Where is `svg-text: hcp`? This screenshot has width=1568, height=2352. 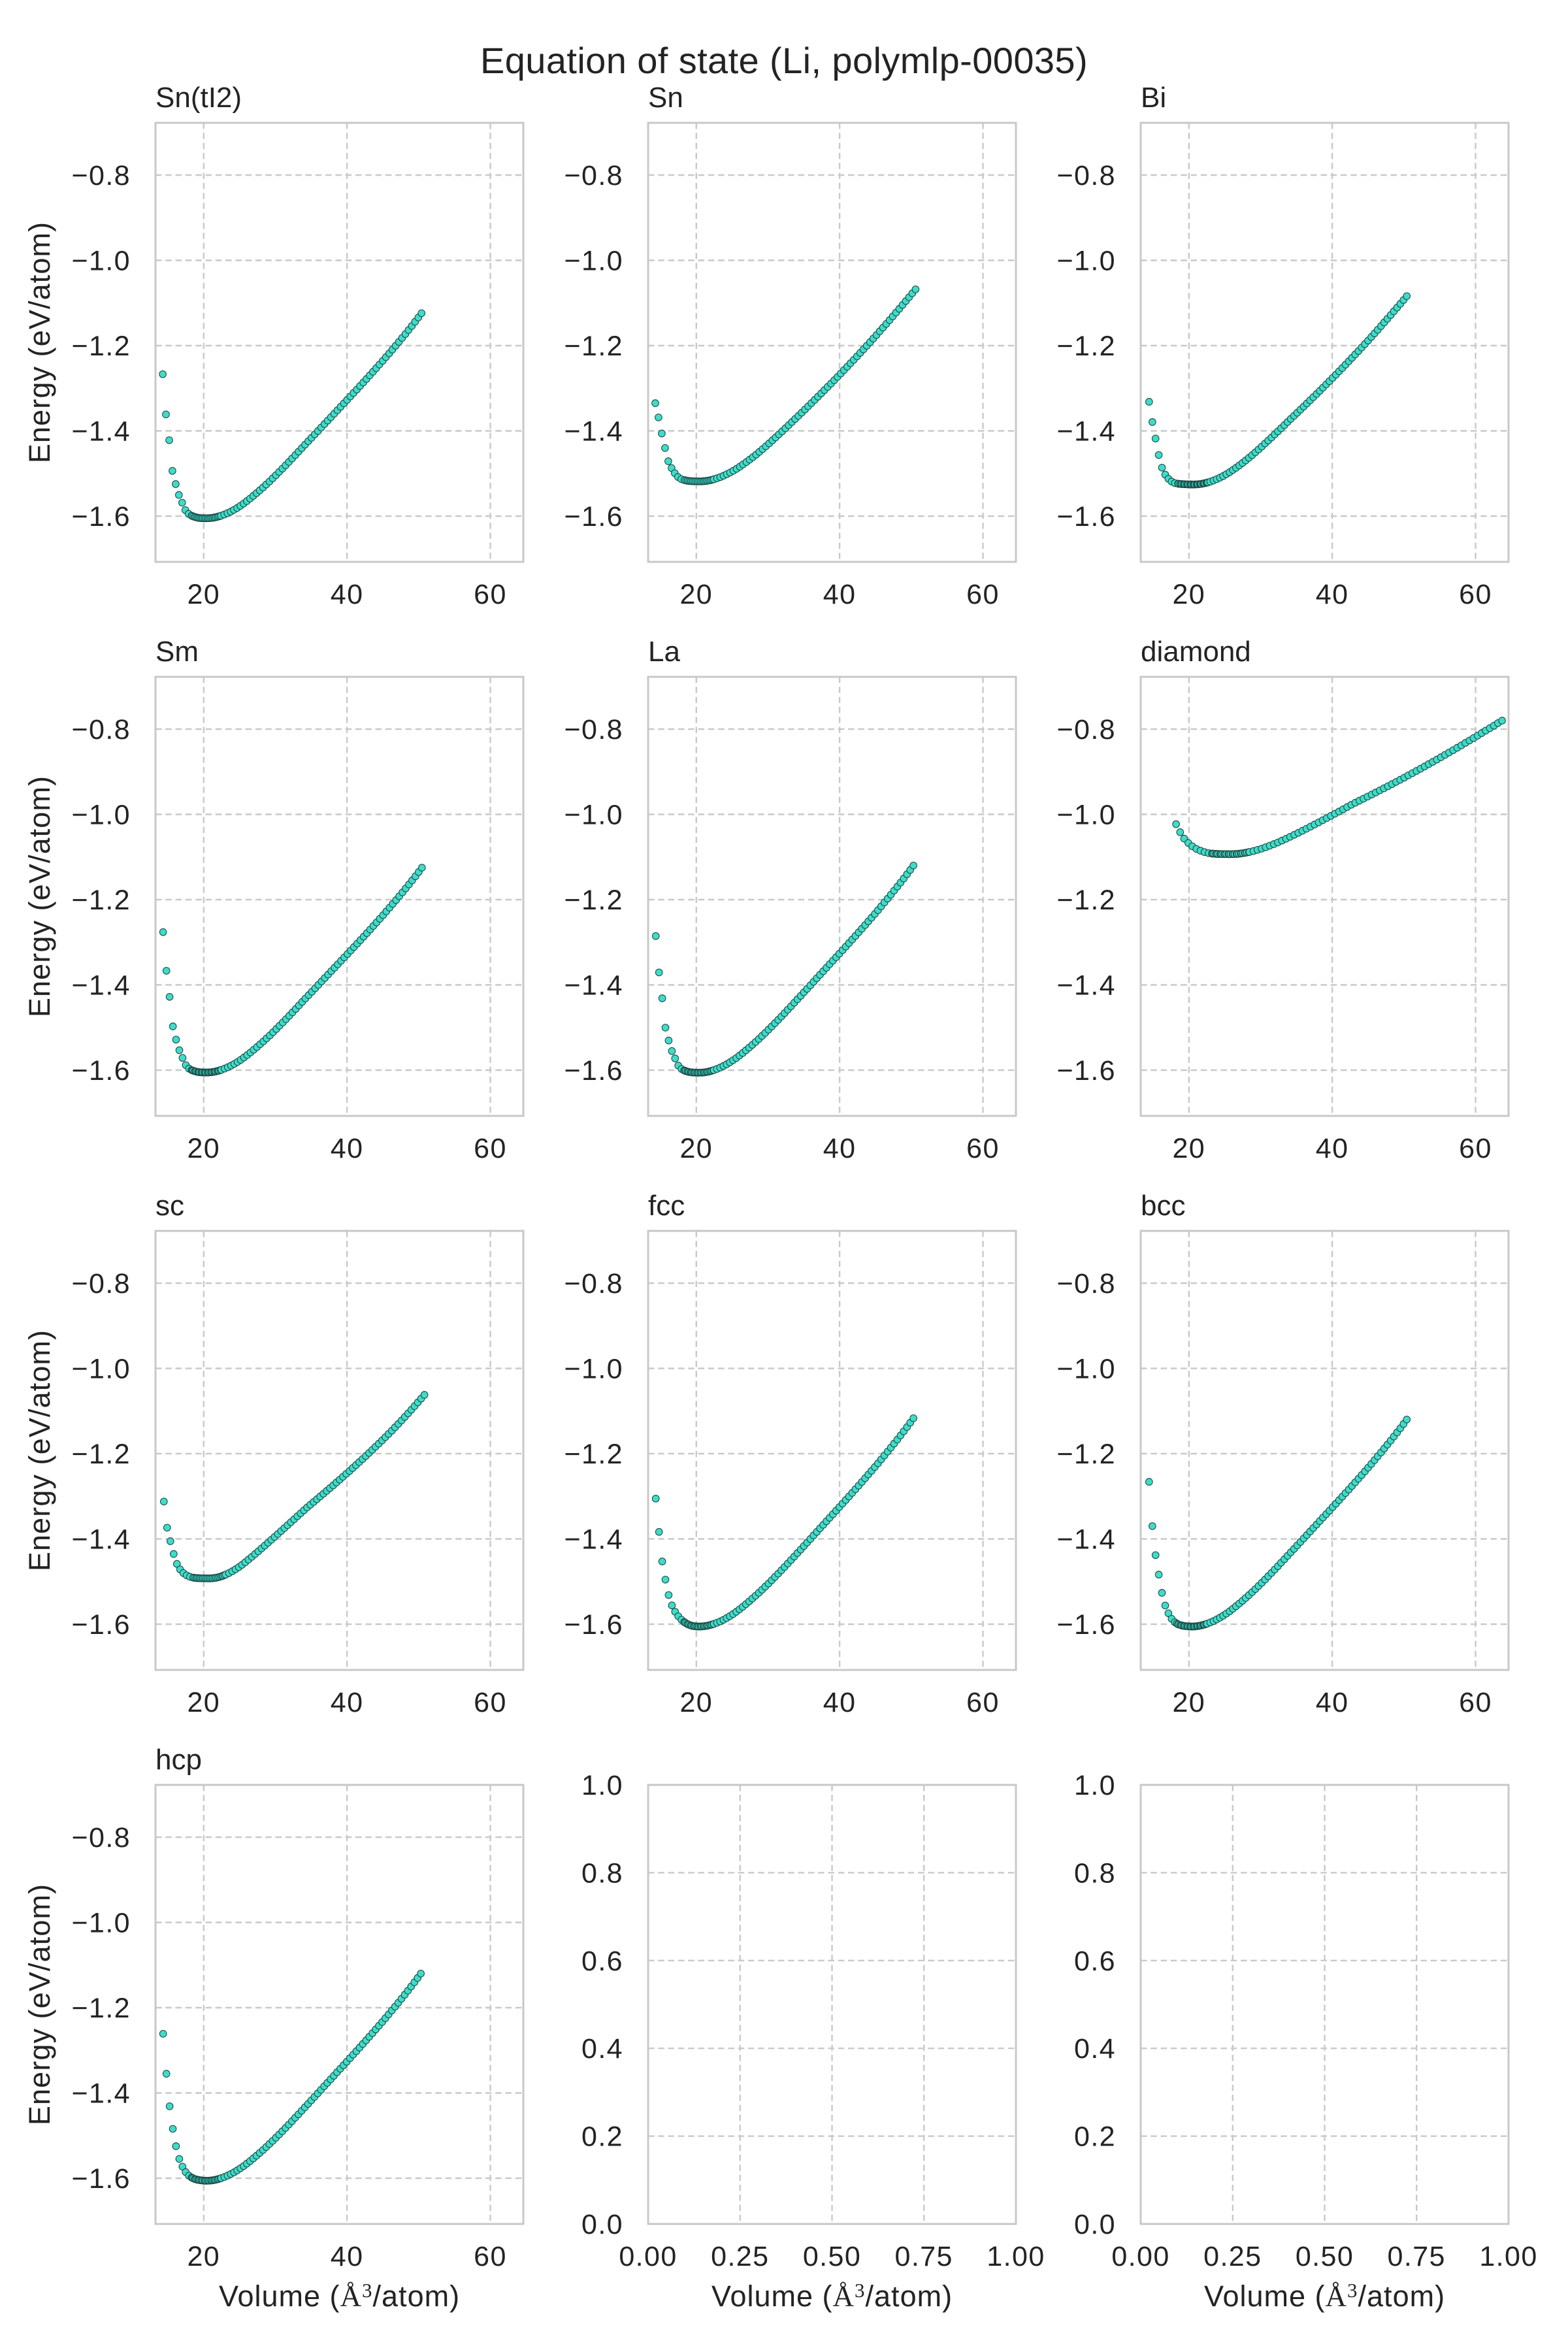 svg-text: hcp is located at coordinates (178, 1760).